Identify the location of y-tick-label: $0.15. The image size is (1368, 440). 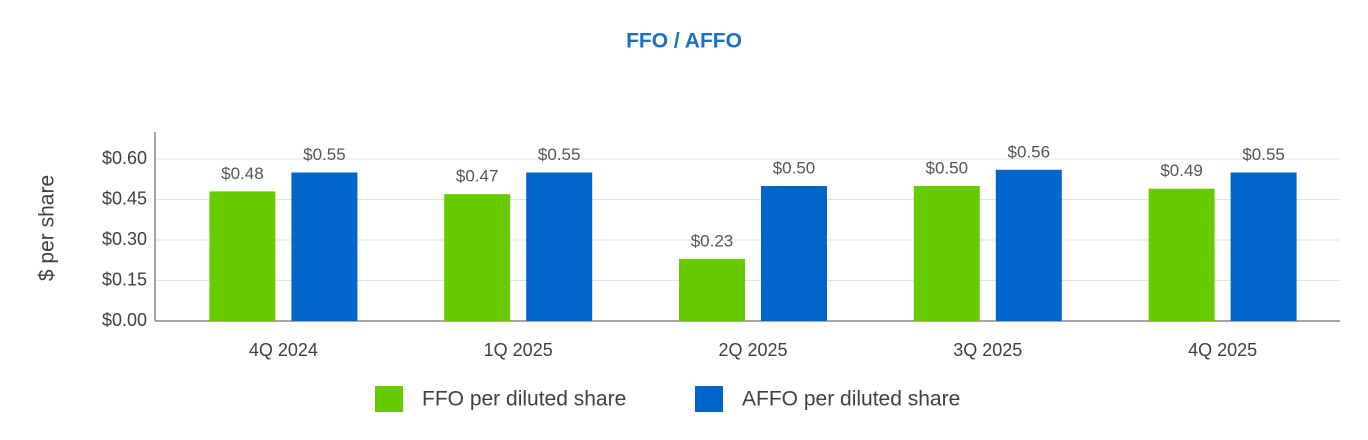
(124, 279).